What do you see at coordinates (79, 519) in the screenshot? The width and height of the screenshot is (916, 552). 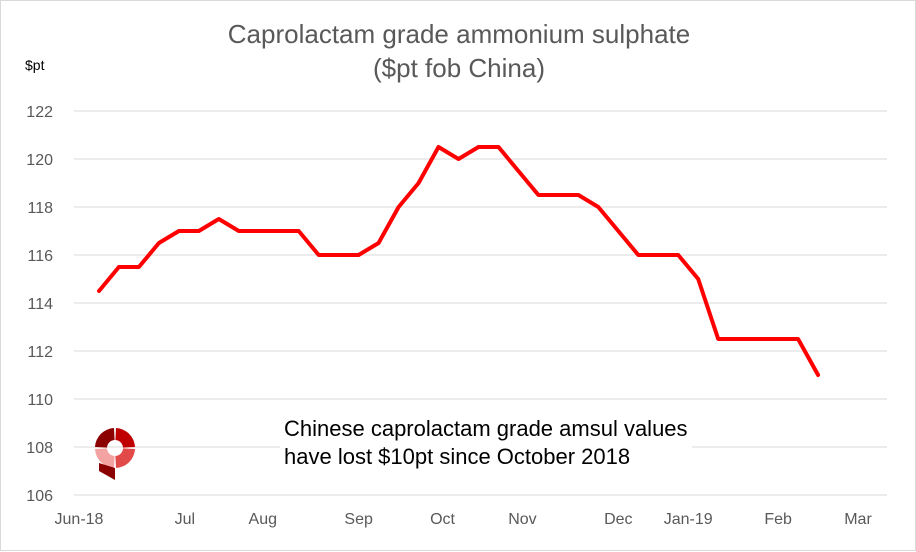 I see `x-tick-label-0: Jun-18` at bounding box center [79, 519].